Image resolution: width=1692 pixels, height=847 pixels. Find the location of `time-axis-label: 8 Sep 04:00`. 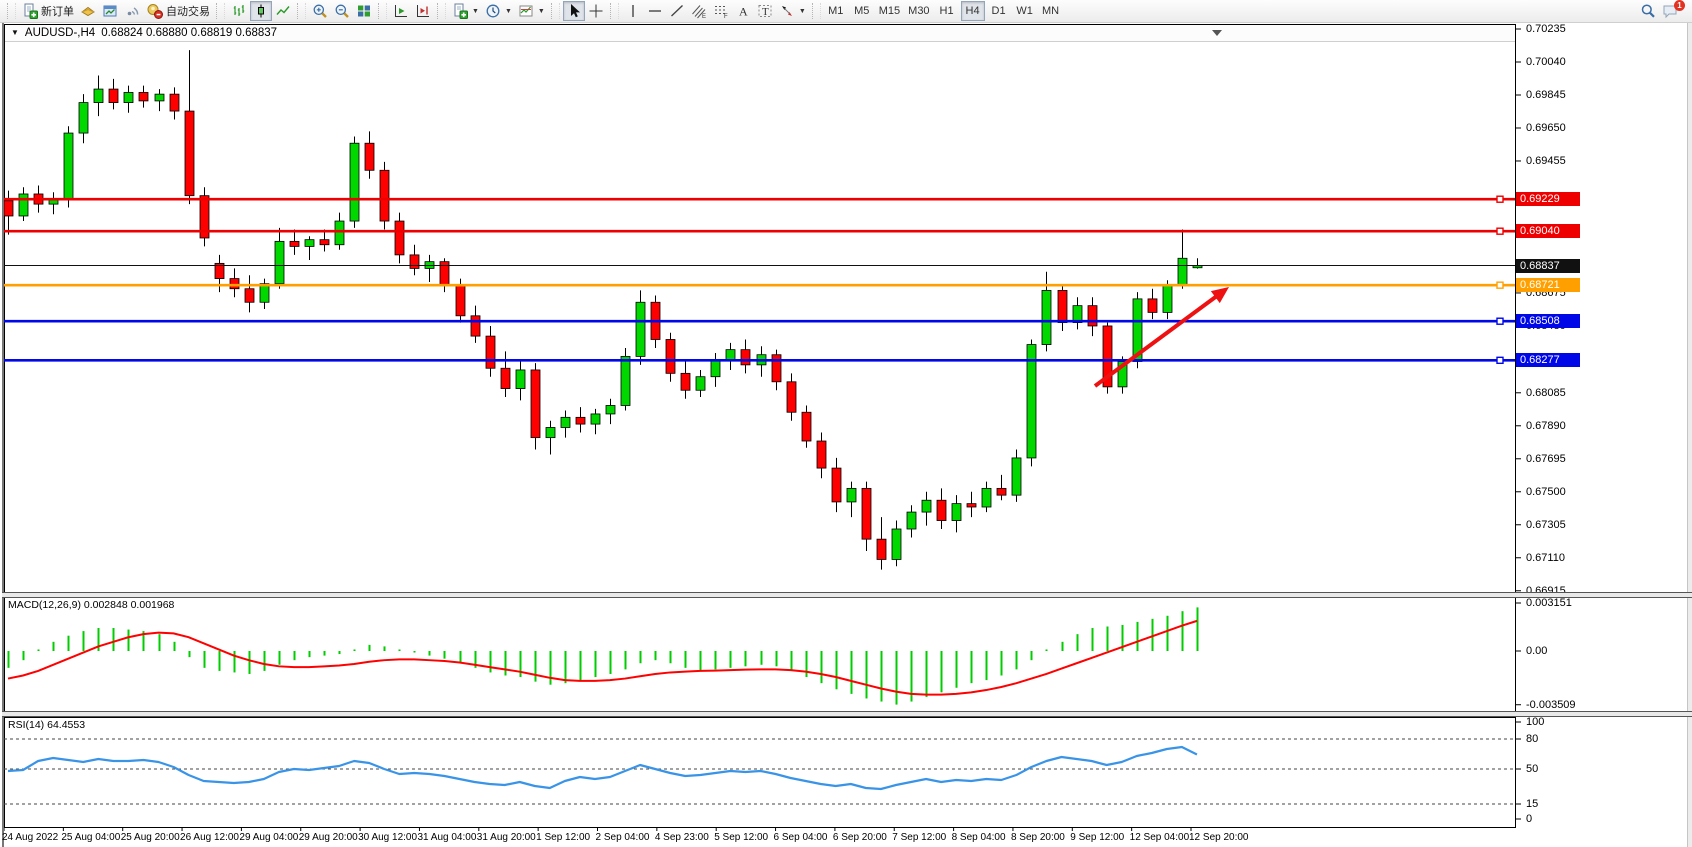

time-axis-label: 8 Sep 04:00 is located at coordinates (978, 837).